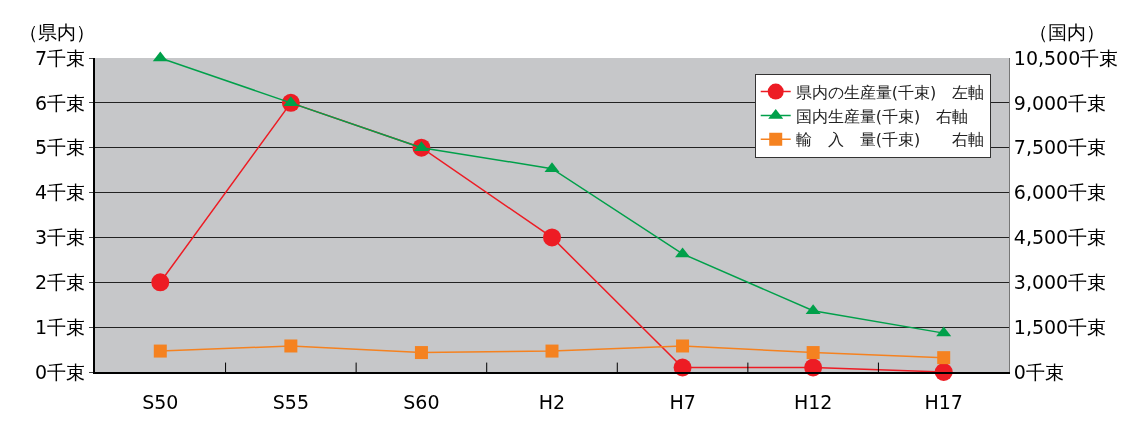  What do you see at coordinates (1038, 371) in the screenshot?
I see `y2-tick-label: 0千束` at bounding box center [1038, 371].